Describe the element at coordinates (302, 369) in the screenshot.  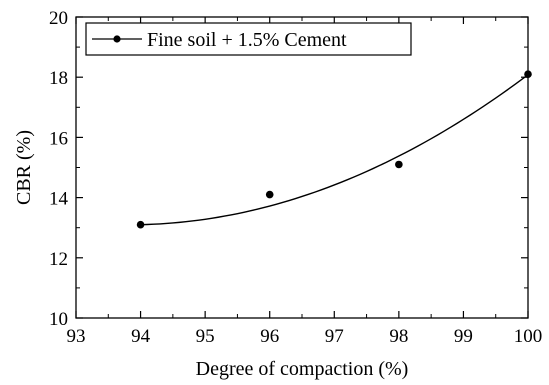
I see `x-axis-label: Degree of compaction (%)` at that location.